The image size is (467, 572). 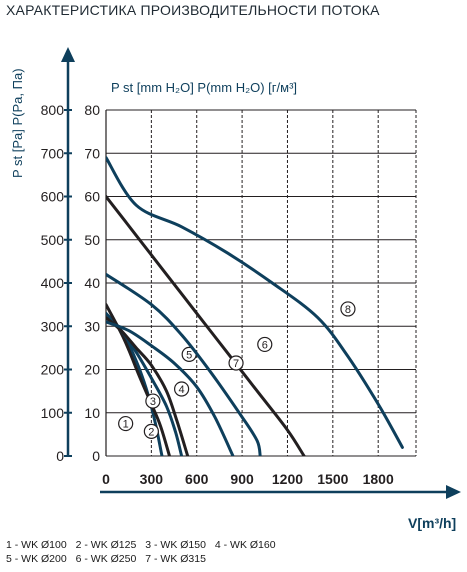 I want to click on legend-item-3: 3 - WK Ø150, so click(x=175, y=545).